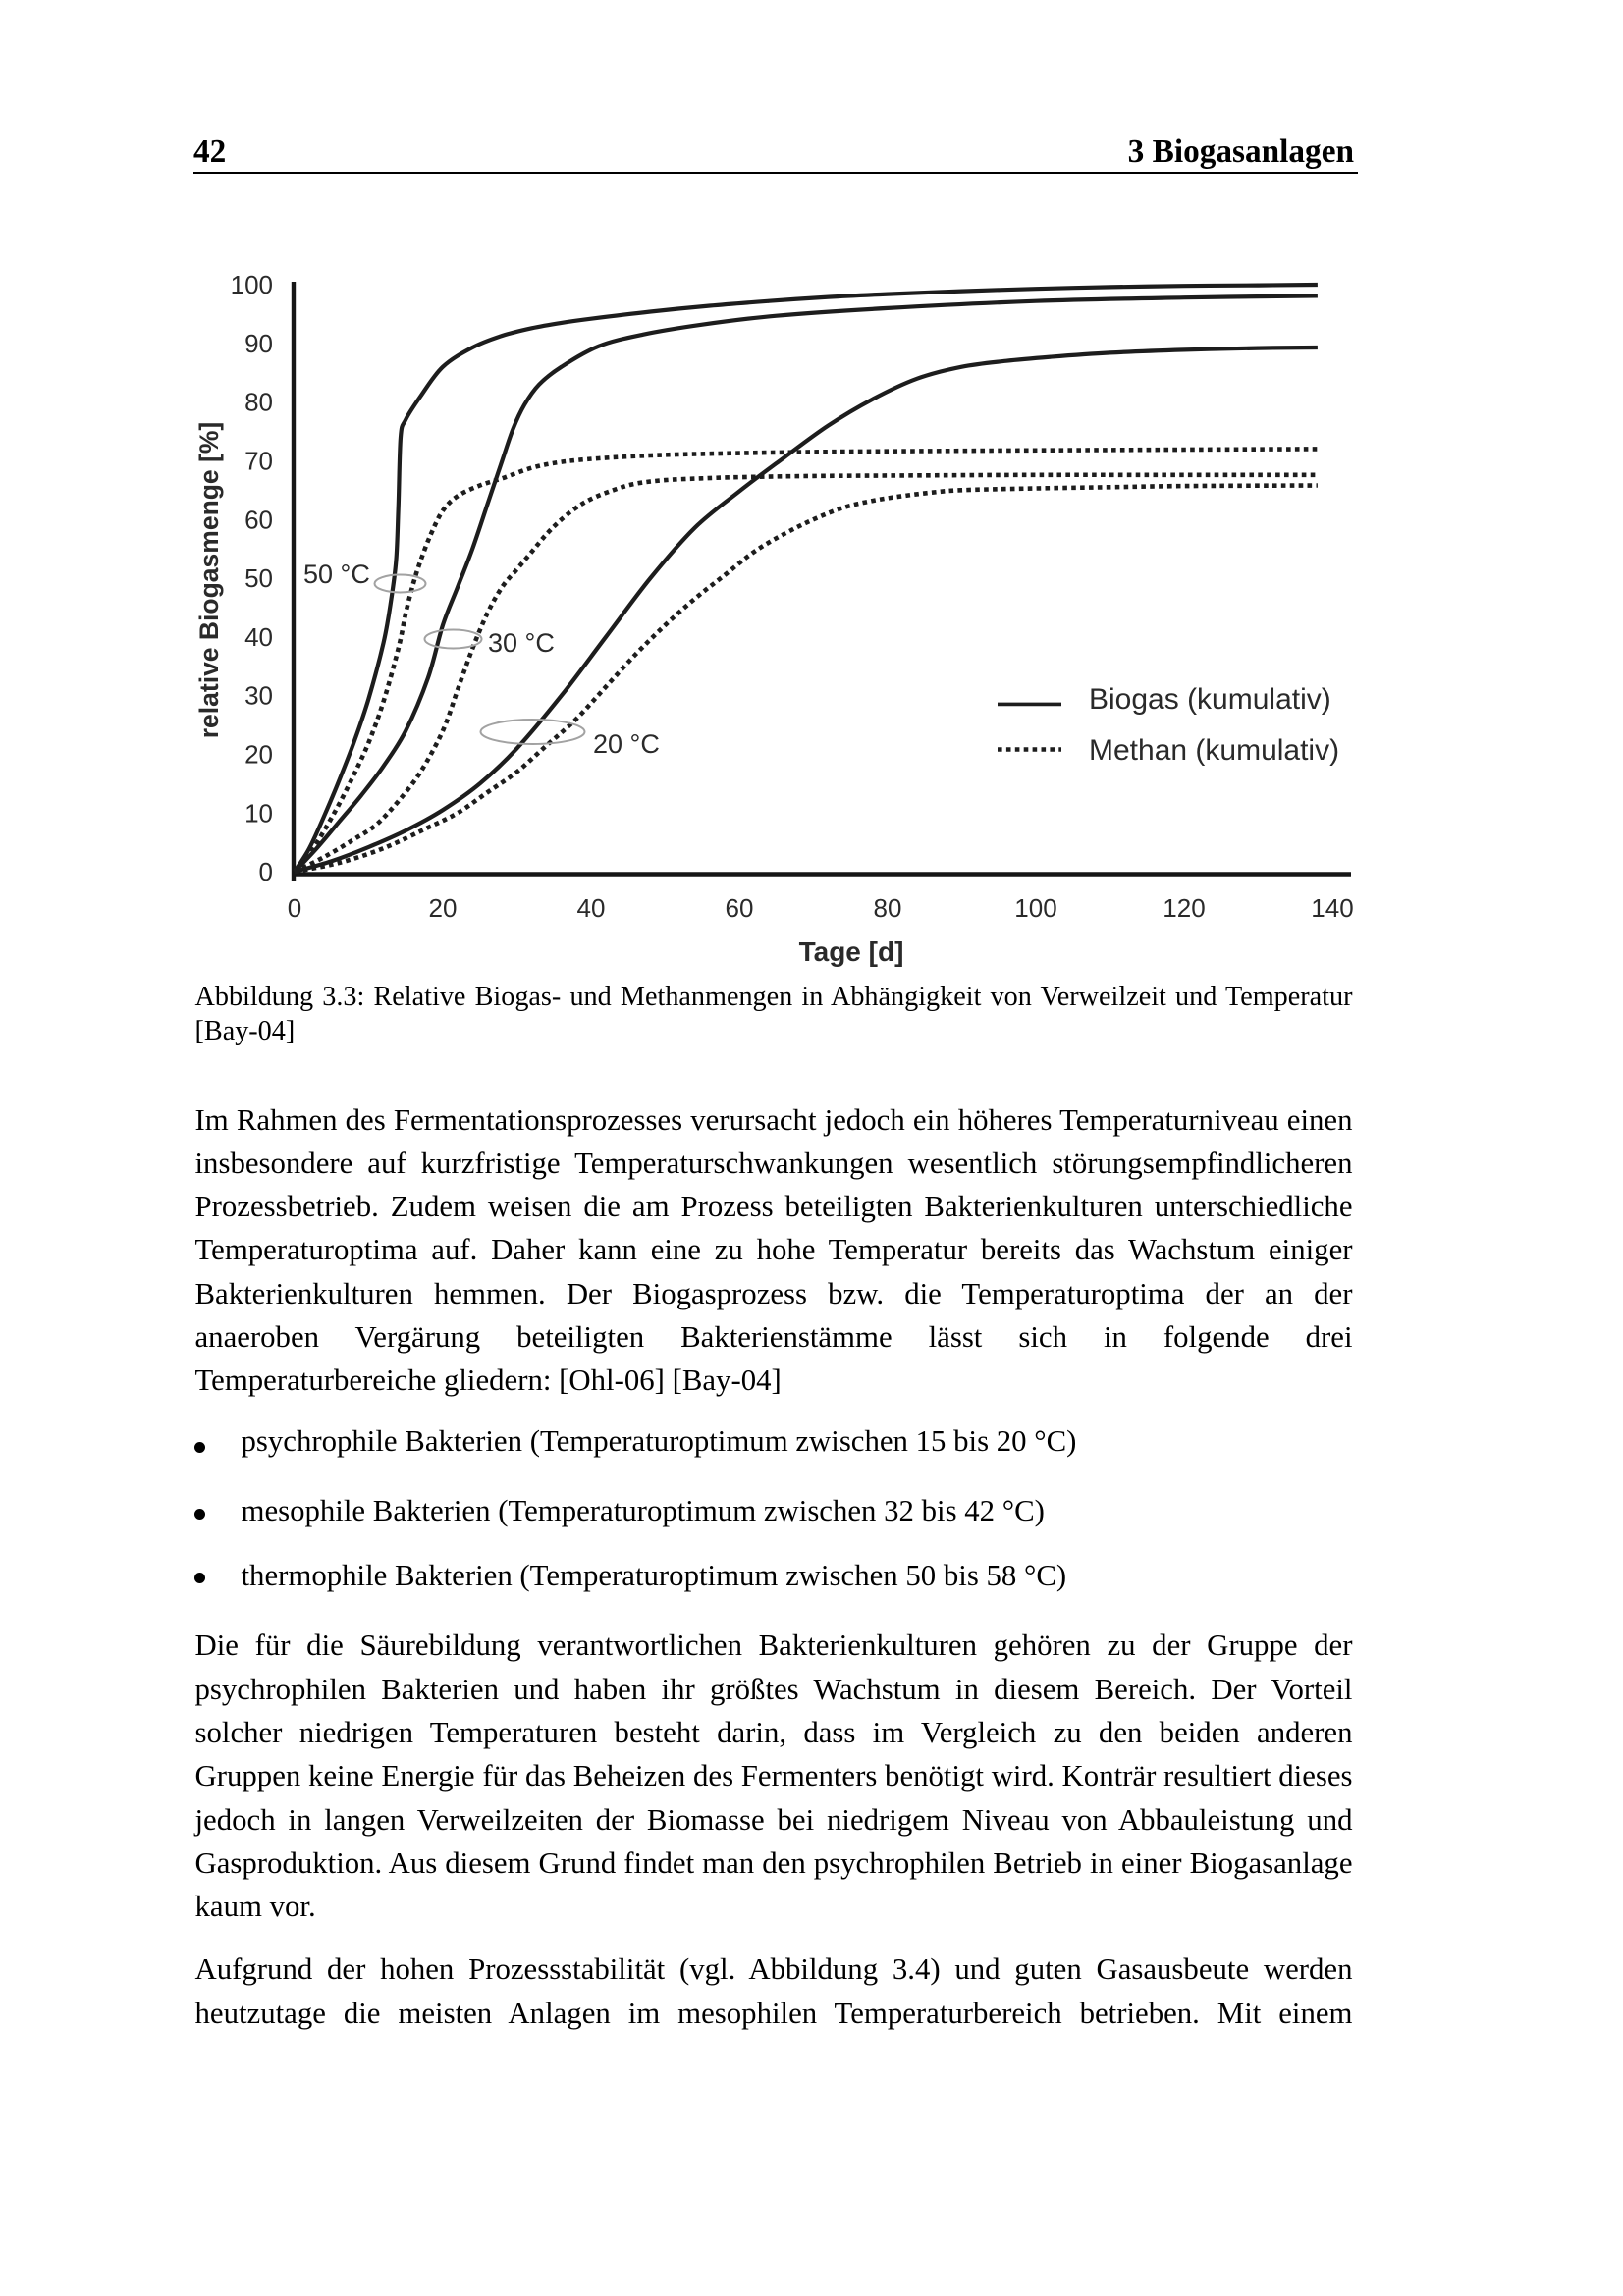 Image resolution: width=1623 pixels, height=2296 pixels. Describe the element at coordinates (258, 461) in the screenshot. I see `svg-text: 70` at that location.